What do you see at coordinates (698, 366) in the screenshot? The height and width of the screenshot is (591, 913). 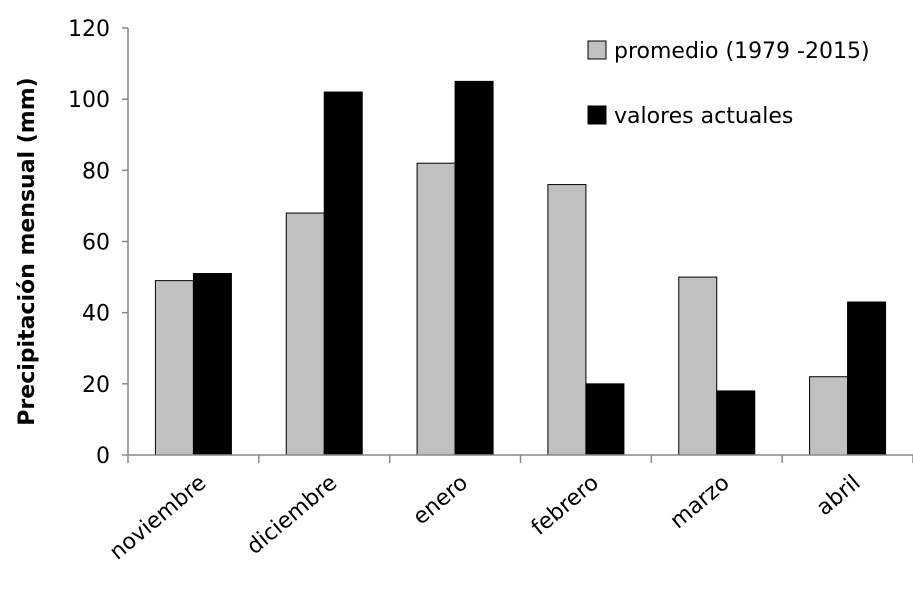 I see `bar-promedio-marzo` at bounding box center [698, 366].